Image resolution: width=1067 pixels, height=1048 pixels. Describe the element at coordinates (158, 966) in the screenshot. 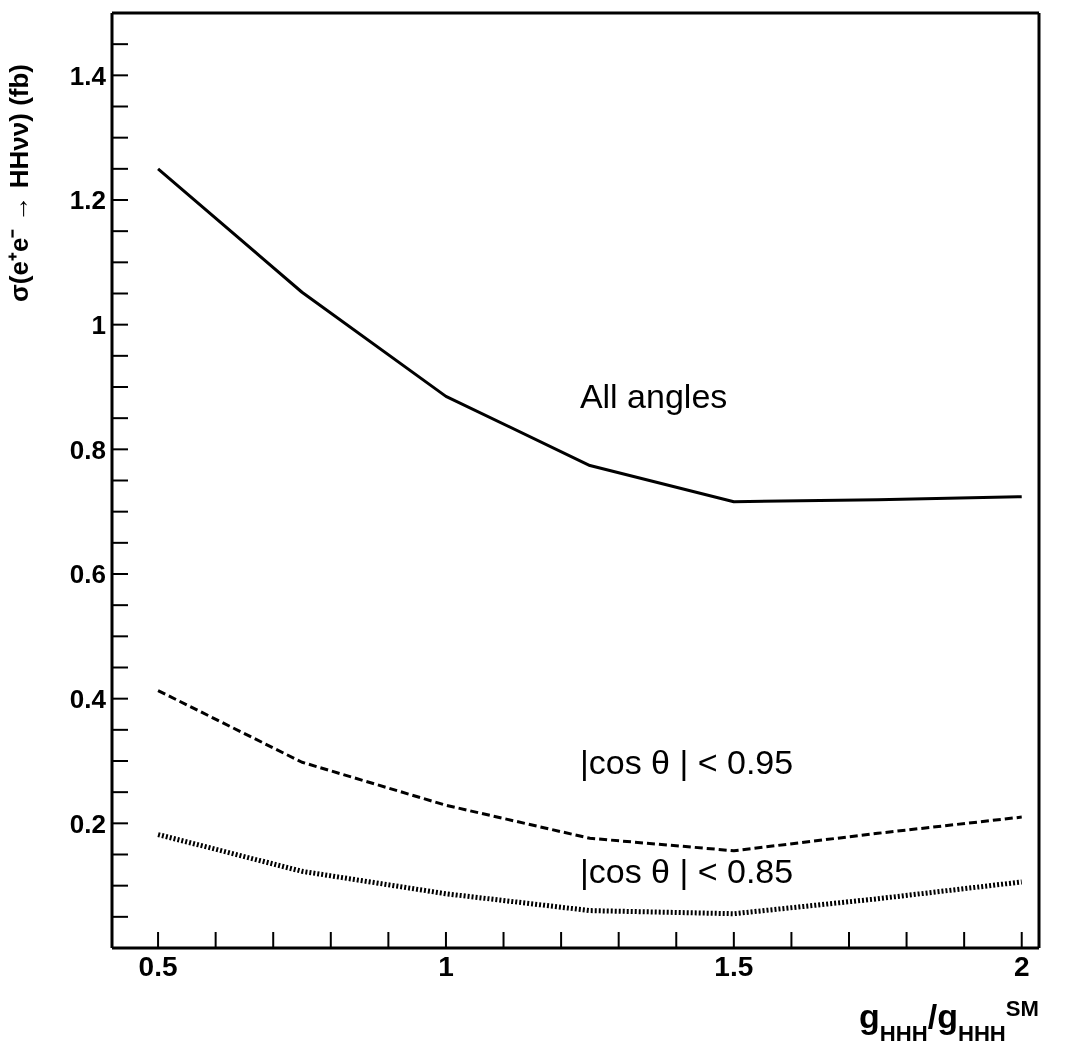

I see `x-tick-label: 0.5` at that location.